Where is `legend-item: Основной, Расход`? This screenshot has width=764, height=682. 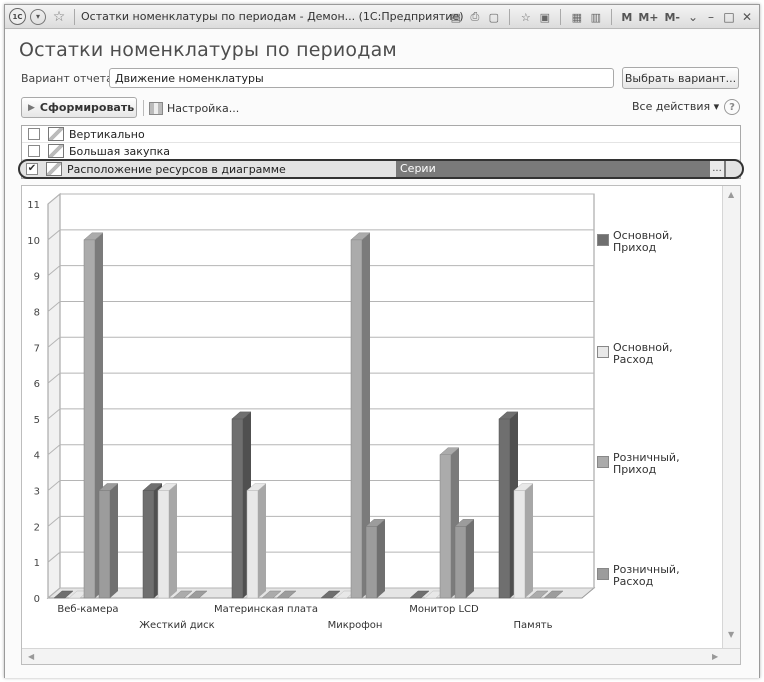 legend-item: Основной, Расход is located at coordinates (655, 354).